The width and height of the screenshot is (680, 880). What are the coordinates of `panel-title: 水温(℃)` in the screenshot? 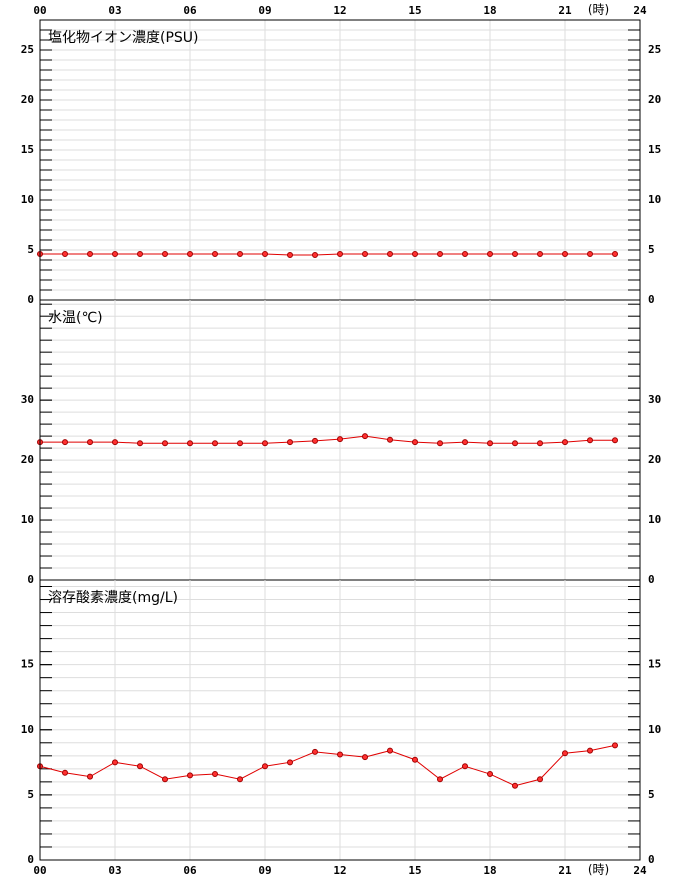 It's located at (75, 318).